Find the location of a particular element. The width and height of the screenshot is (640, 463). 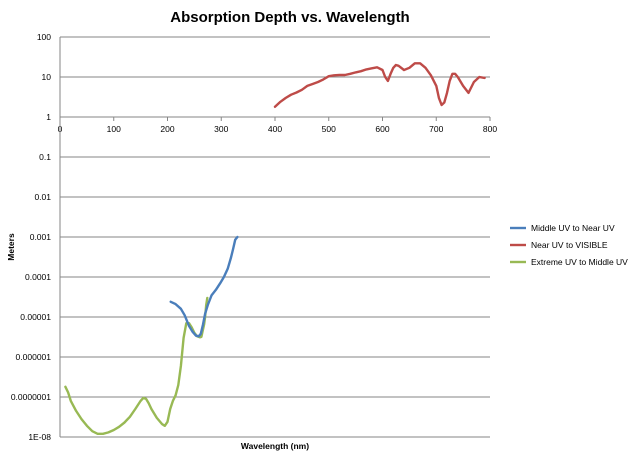

y-tick-label: 100 is located at coordinates (44, 37).